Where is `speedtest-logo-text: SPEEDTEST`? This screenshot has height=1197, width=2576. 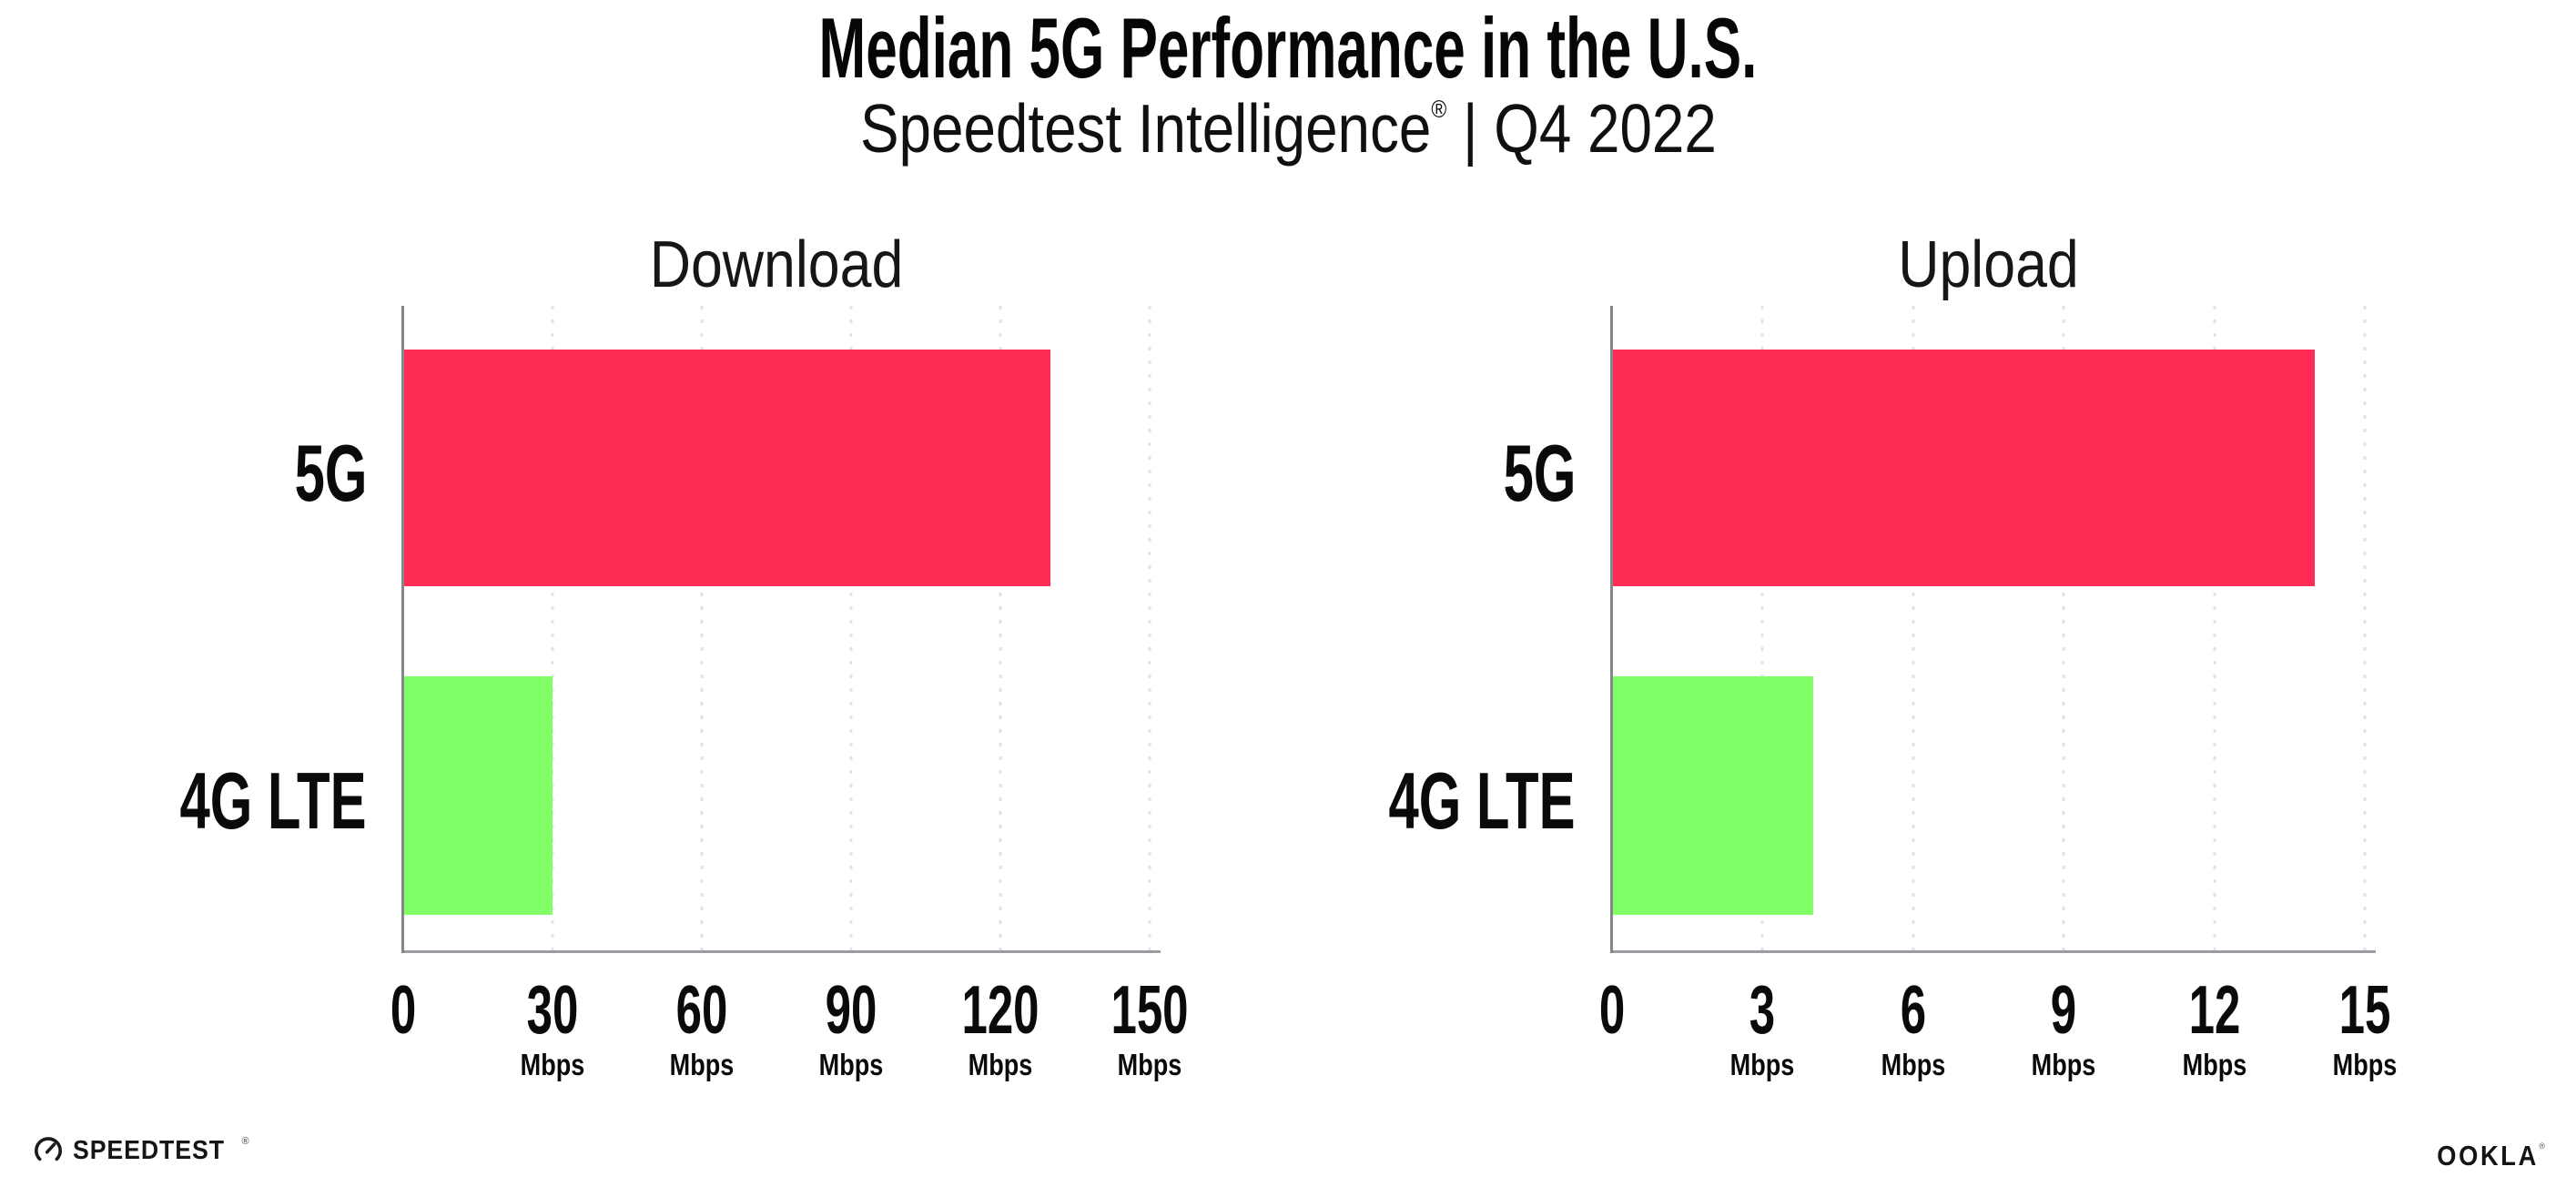
speedtest-logo-text: SPEEDTEST is located at coordinates (149, 1150).